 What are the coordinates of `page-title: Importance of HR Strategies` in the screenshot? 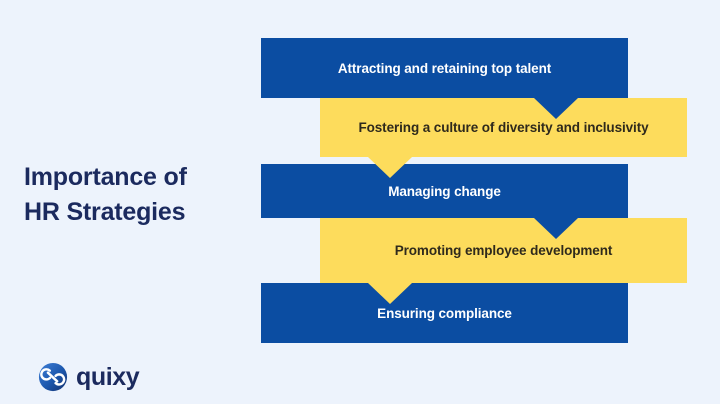 It's located at (131, 194).